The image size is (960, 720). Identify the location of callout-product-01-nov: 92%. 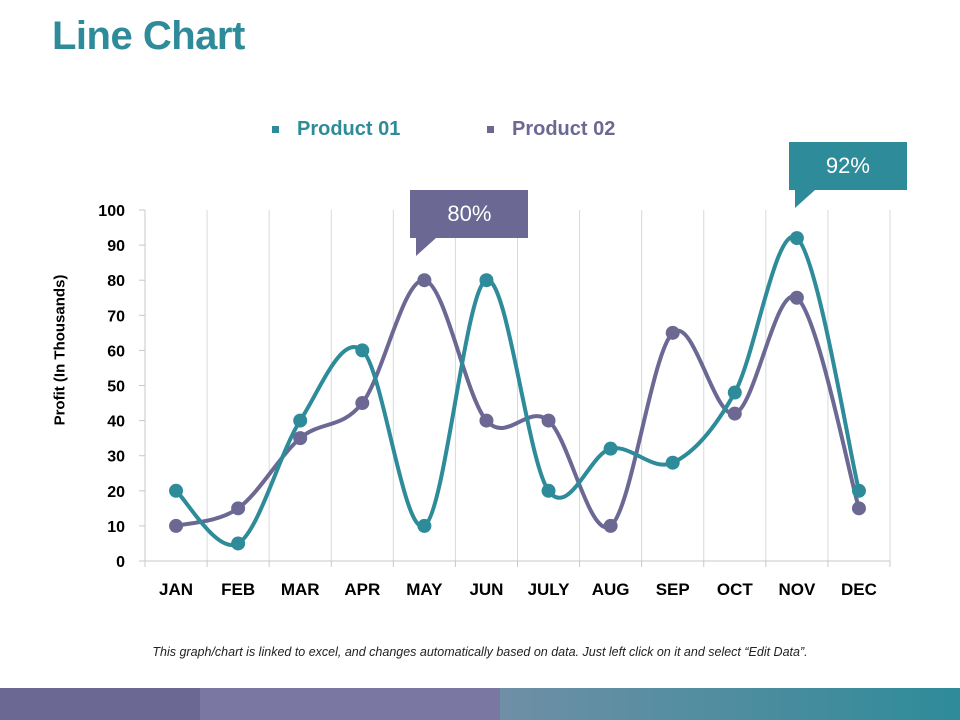
(847, 175).